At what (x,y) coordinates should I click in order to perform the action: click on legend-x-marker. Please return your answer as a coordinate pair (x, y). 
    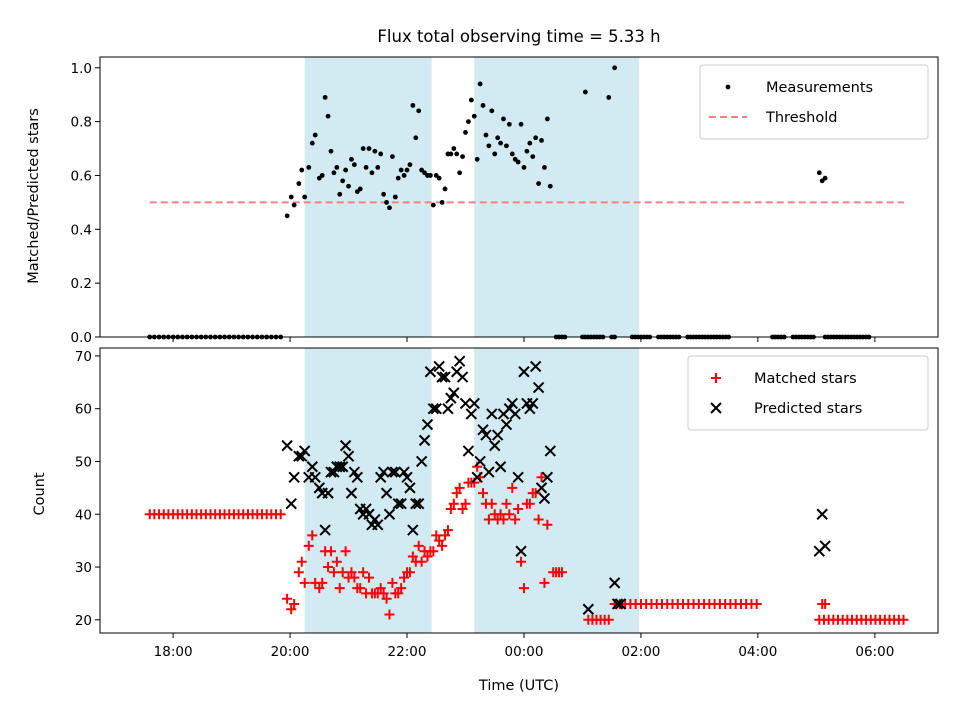
    Looking at the image, I should click on (716, 408).